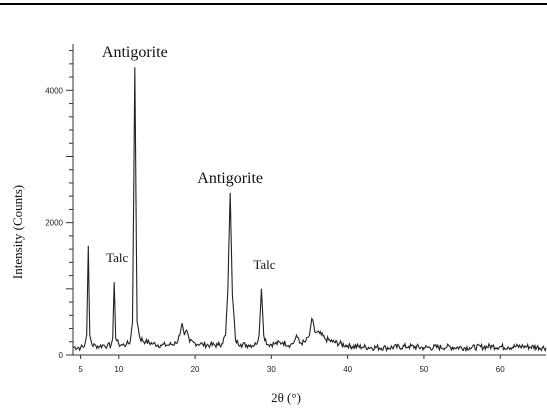  What do you see at coordinates (61, 355) in the screenshot?
I see `y-tick-label: 0` at bounding box center [61, 355].